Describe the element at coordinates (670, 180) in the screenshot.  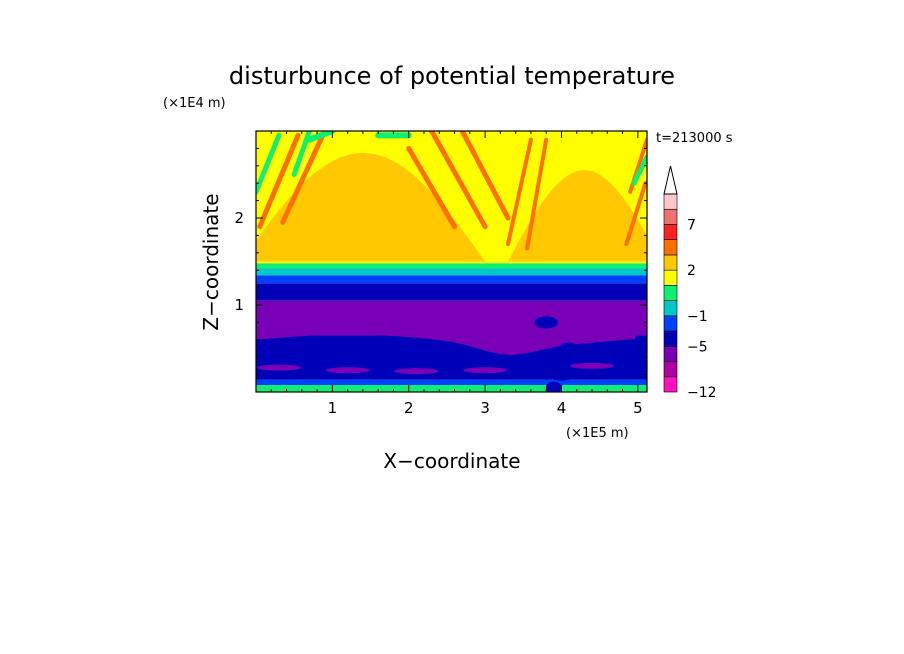
I see `colorbar-extend-arrow` at that location.